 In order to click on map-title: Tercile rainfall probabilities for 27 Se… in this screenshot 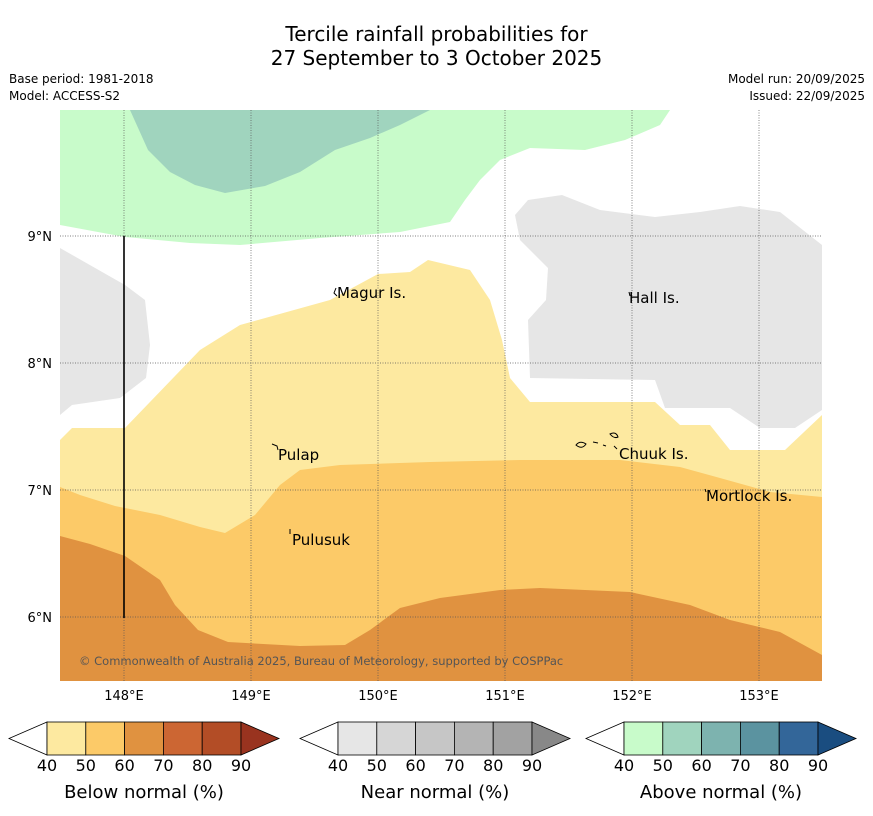, I will do `click(436, 46)`.